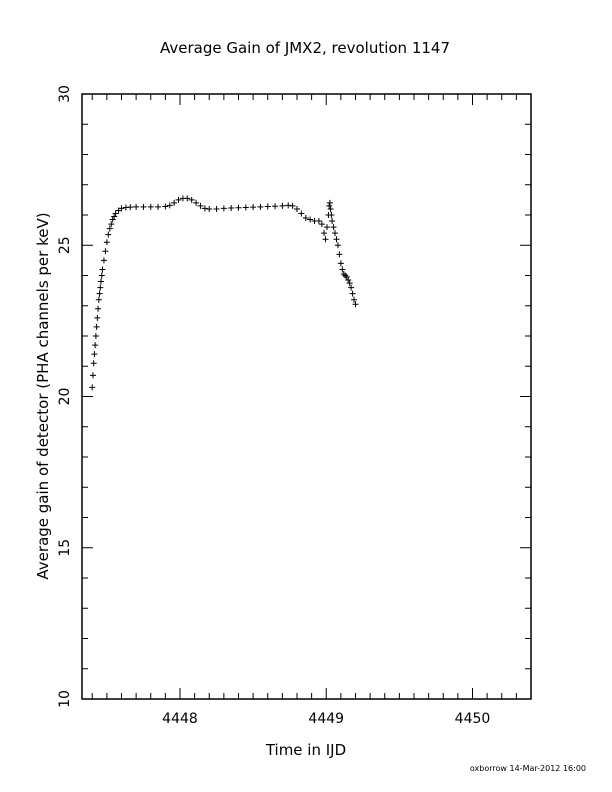 The height and width of the screenshot is (792, 612). What do you see at coordinates (65, 94) in the screenshot?
I see `y-tick-label: 30` at bounding box center [65, 94].